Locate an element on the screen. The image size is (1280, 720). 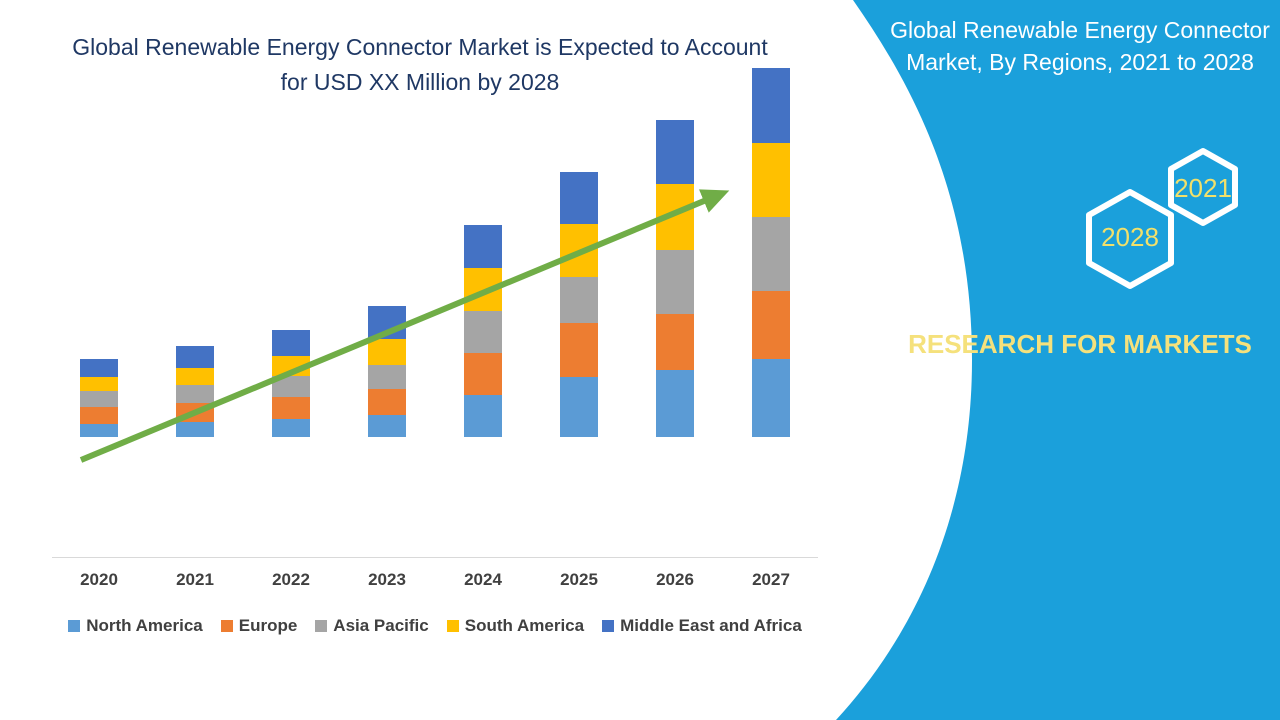
legend-label: South America is located at coordinates (524, 625).